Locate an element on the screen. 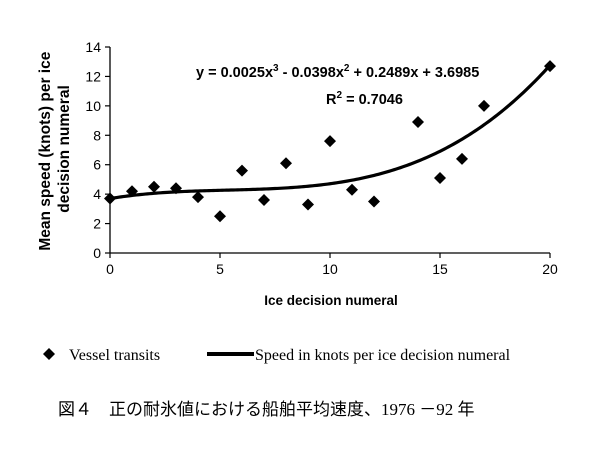 This screenshot has height=451, width=605. r-squared-label: R2 = 0.7046 is located at coordinates (364, 99).